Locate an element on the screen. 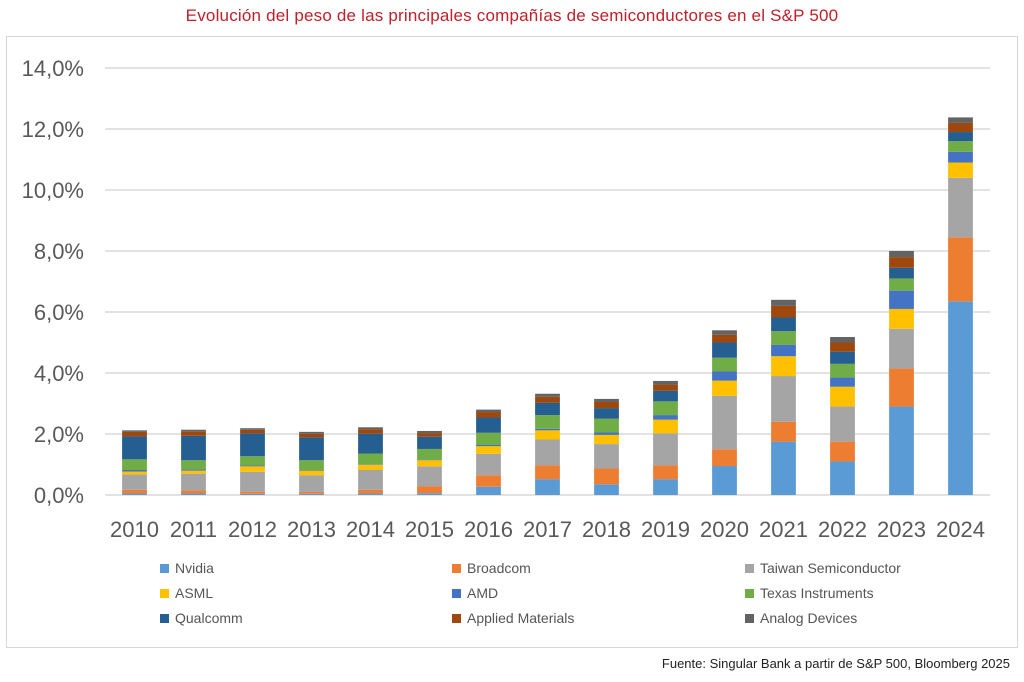 Image resolution: width=1024 pixels, height=682 pixels. x-tick-label: 2011 is located at coordinates (193, 529).